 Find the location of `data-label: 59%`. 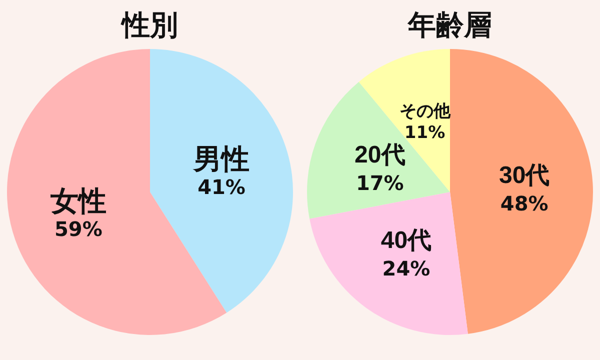

data-label: 59% is located at coordinates (78, 228).